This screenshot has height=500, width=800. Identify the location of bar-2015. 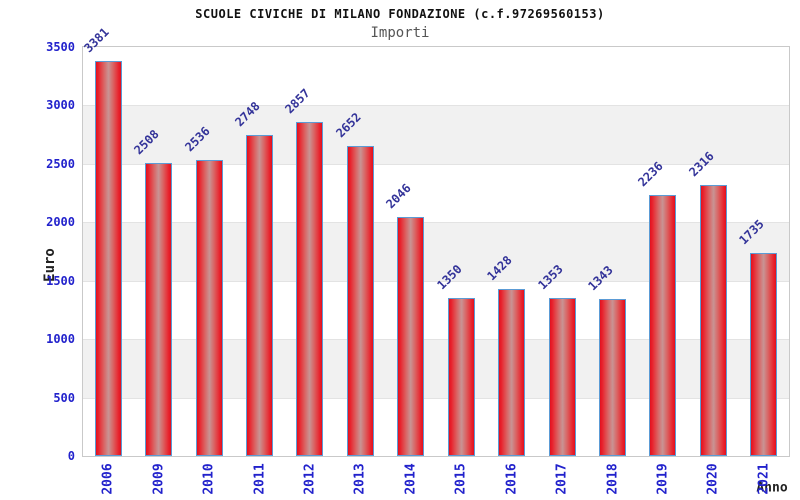
(461, 377).